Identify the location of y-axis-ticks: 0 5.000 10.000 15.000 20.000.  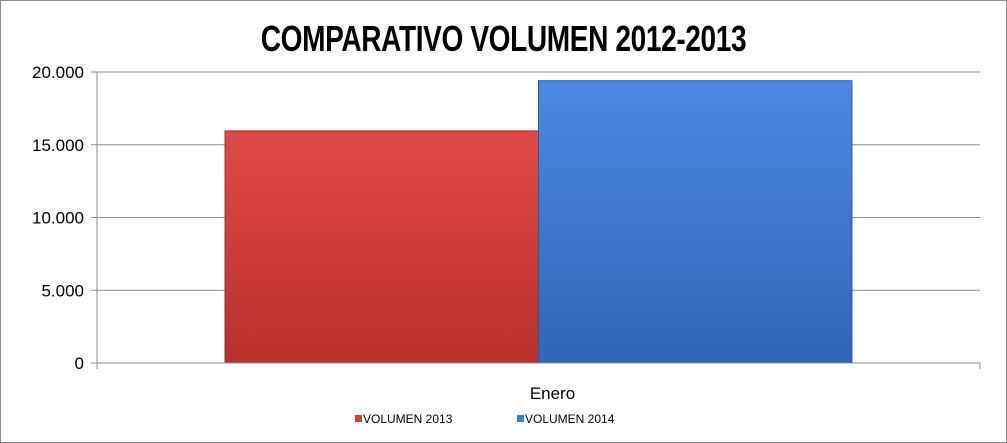
(64, 218).